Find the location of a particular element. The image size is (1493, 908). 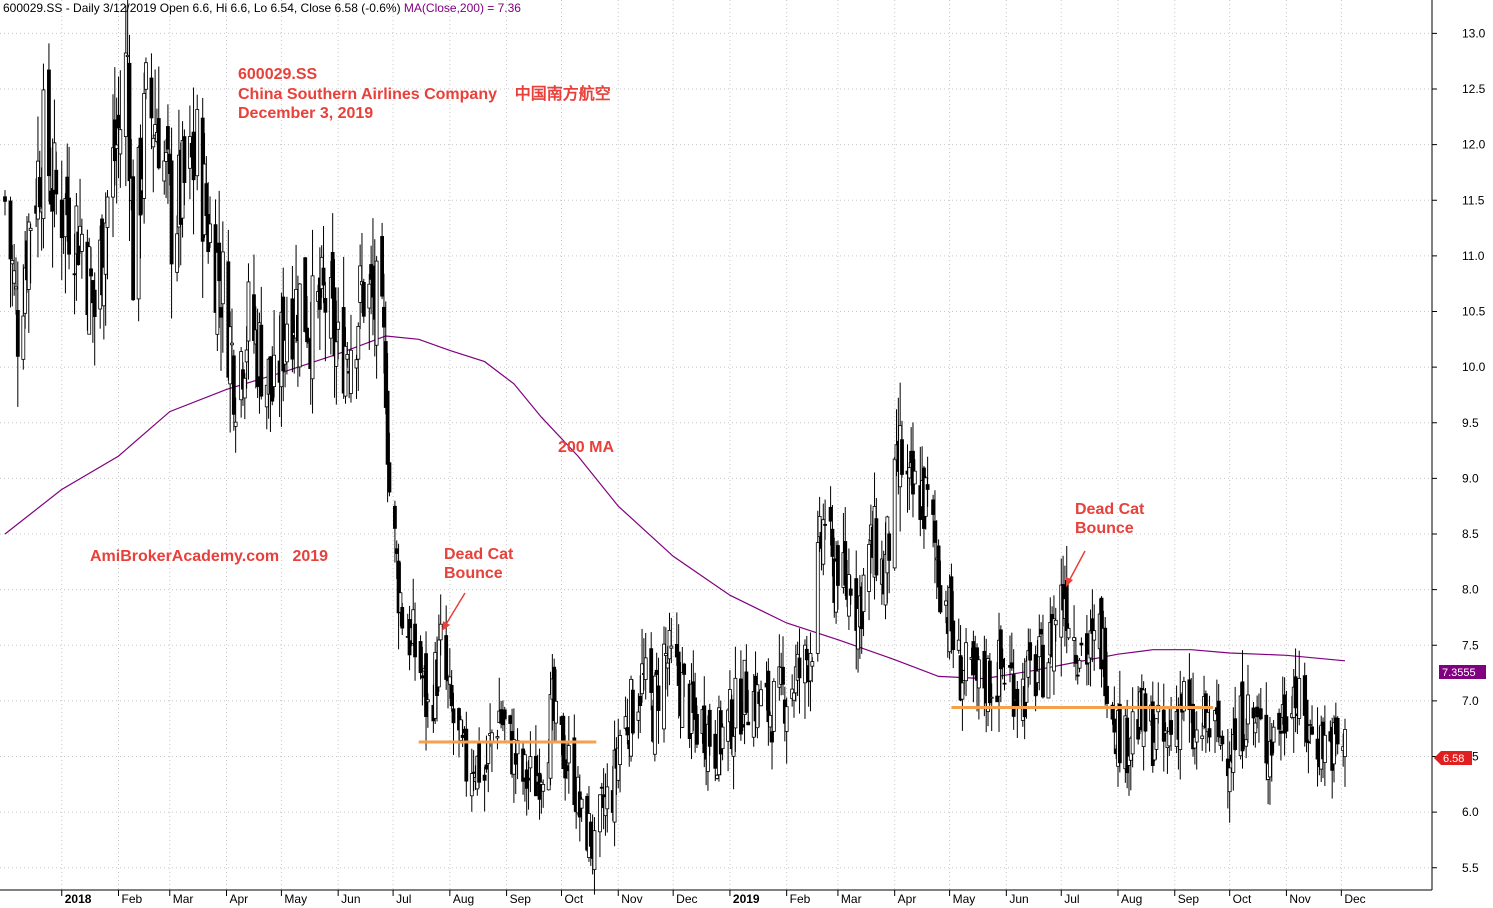

y-tick-label: 9.5 is located at coordinates (1470, 423).